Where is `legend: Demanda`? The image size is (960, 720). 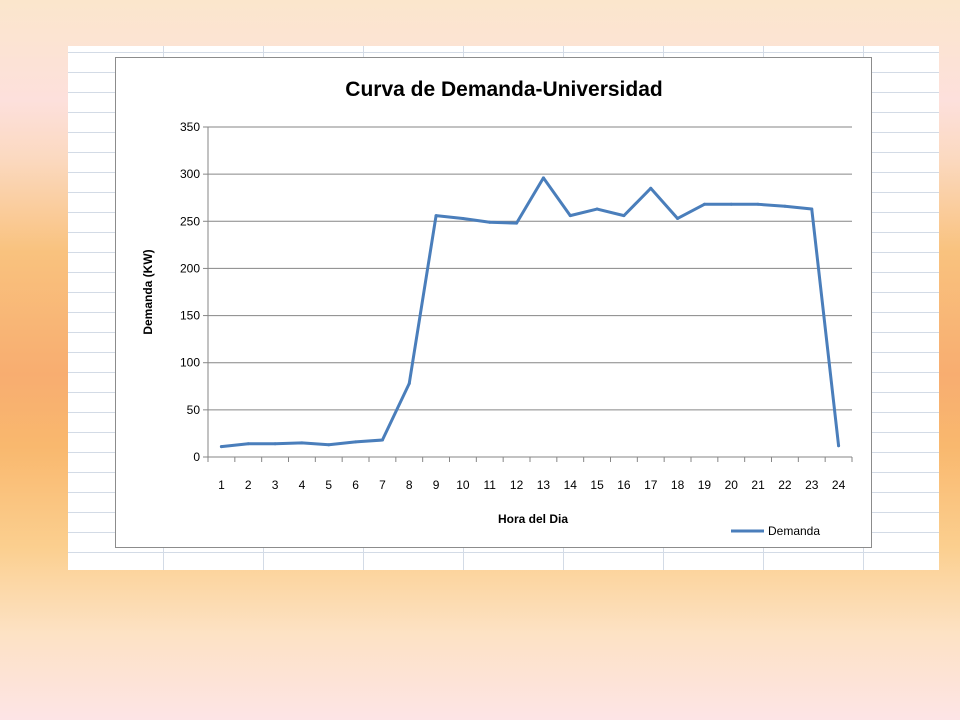
legend: Demanda is located at coordinates (775, 531).